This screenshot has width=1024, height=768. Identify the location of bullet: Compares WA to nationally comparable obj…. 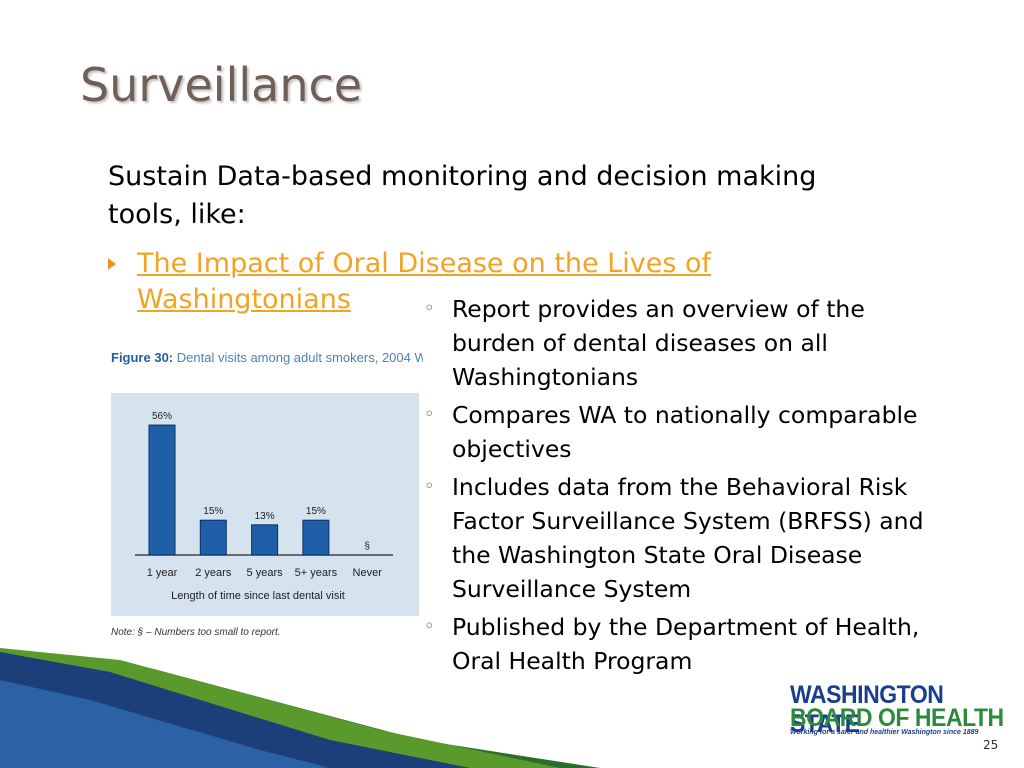
(684, 432).